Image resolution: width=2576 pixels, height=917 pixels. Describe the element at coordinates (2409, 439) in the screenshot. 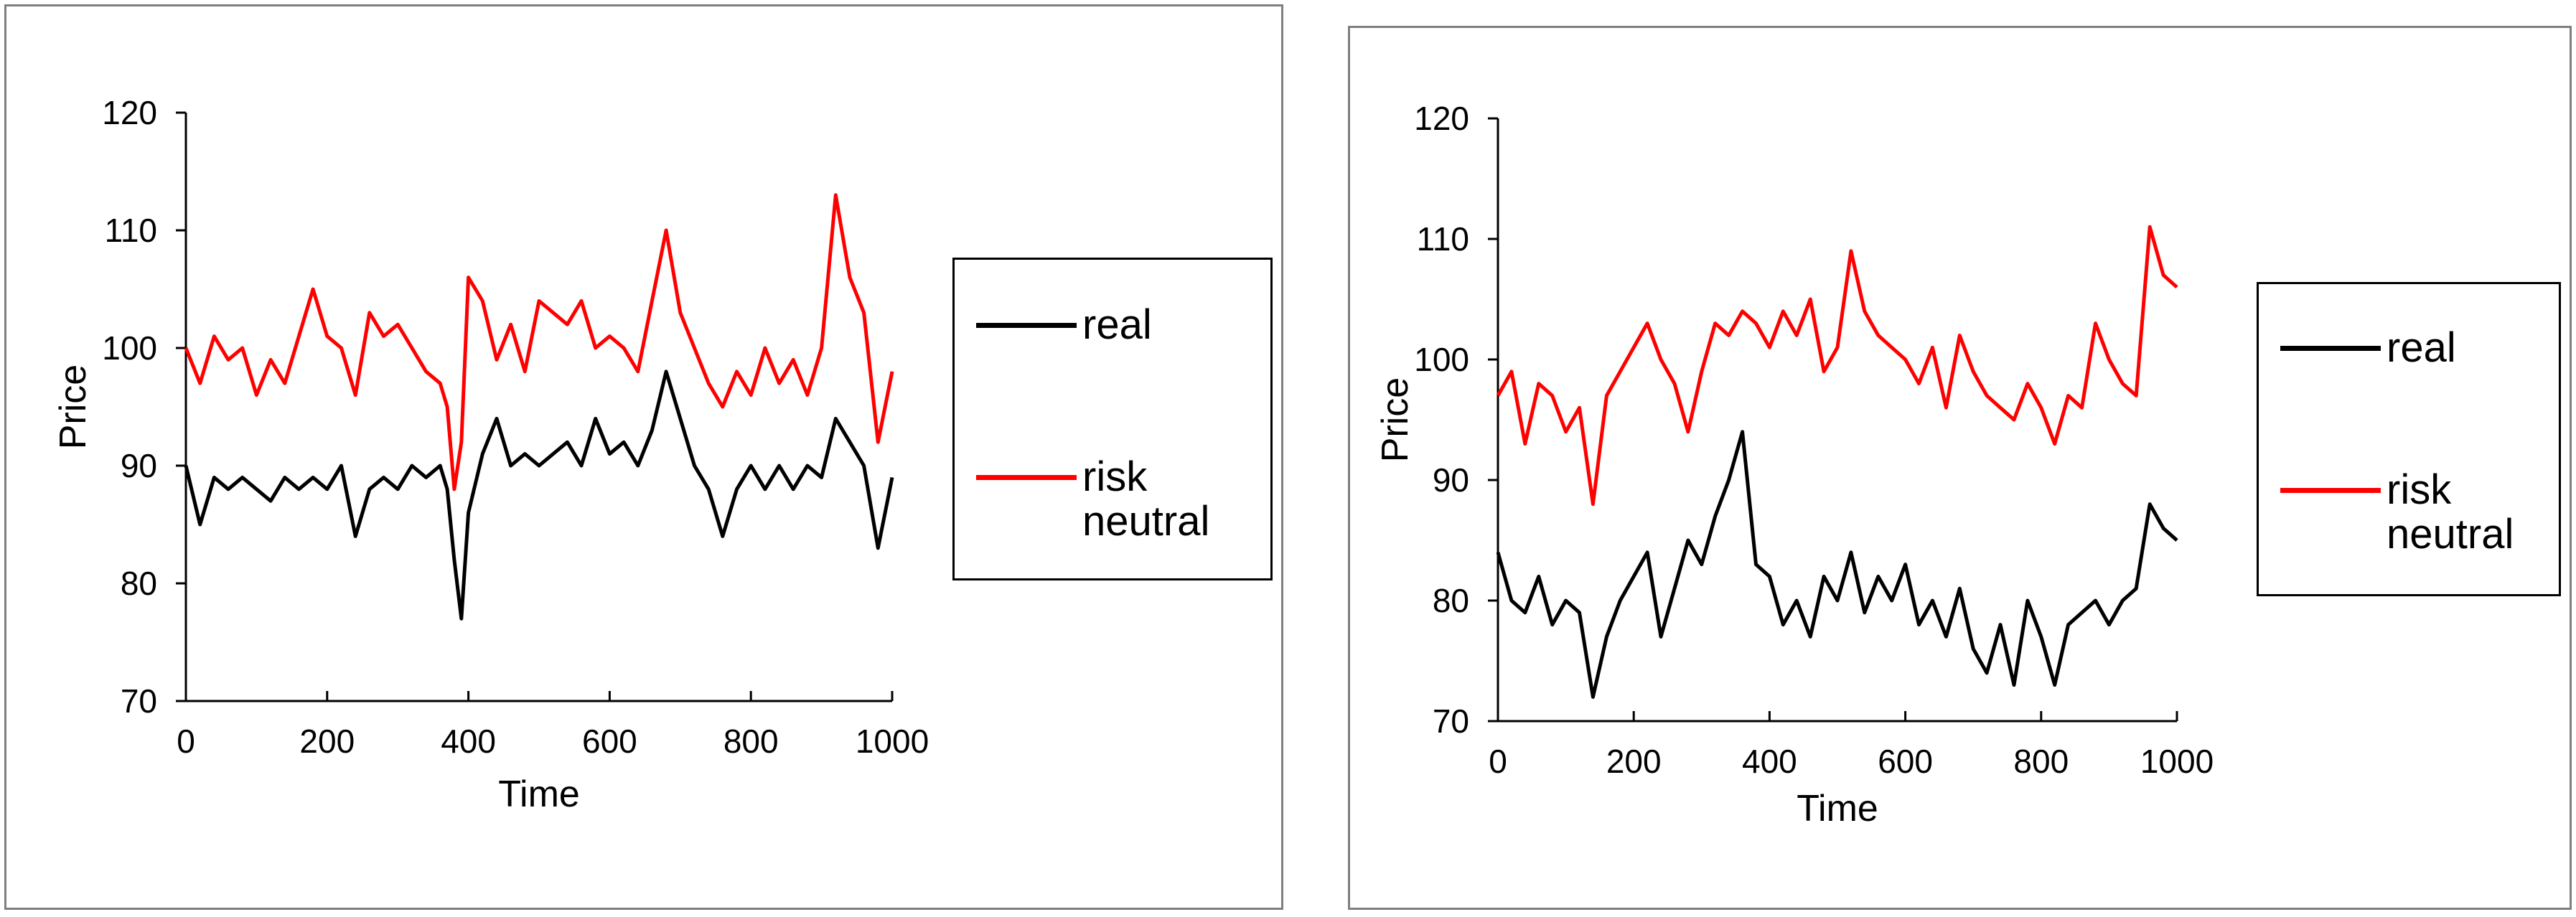

I see `legend-right: real risk neutral` at that location.